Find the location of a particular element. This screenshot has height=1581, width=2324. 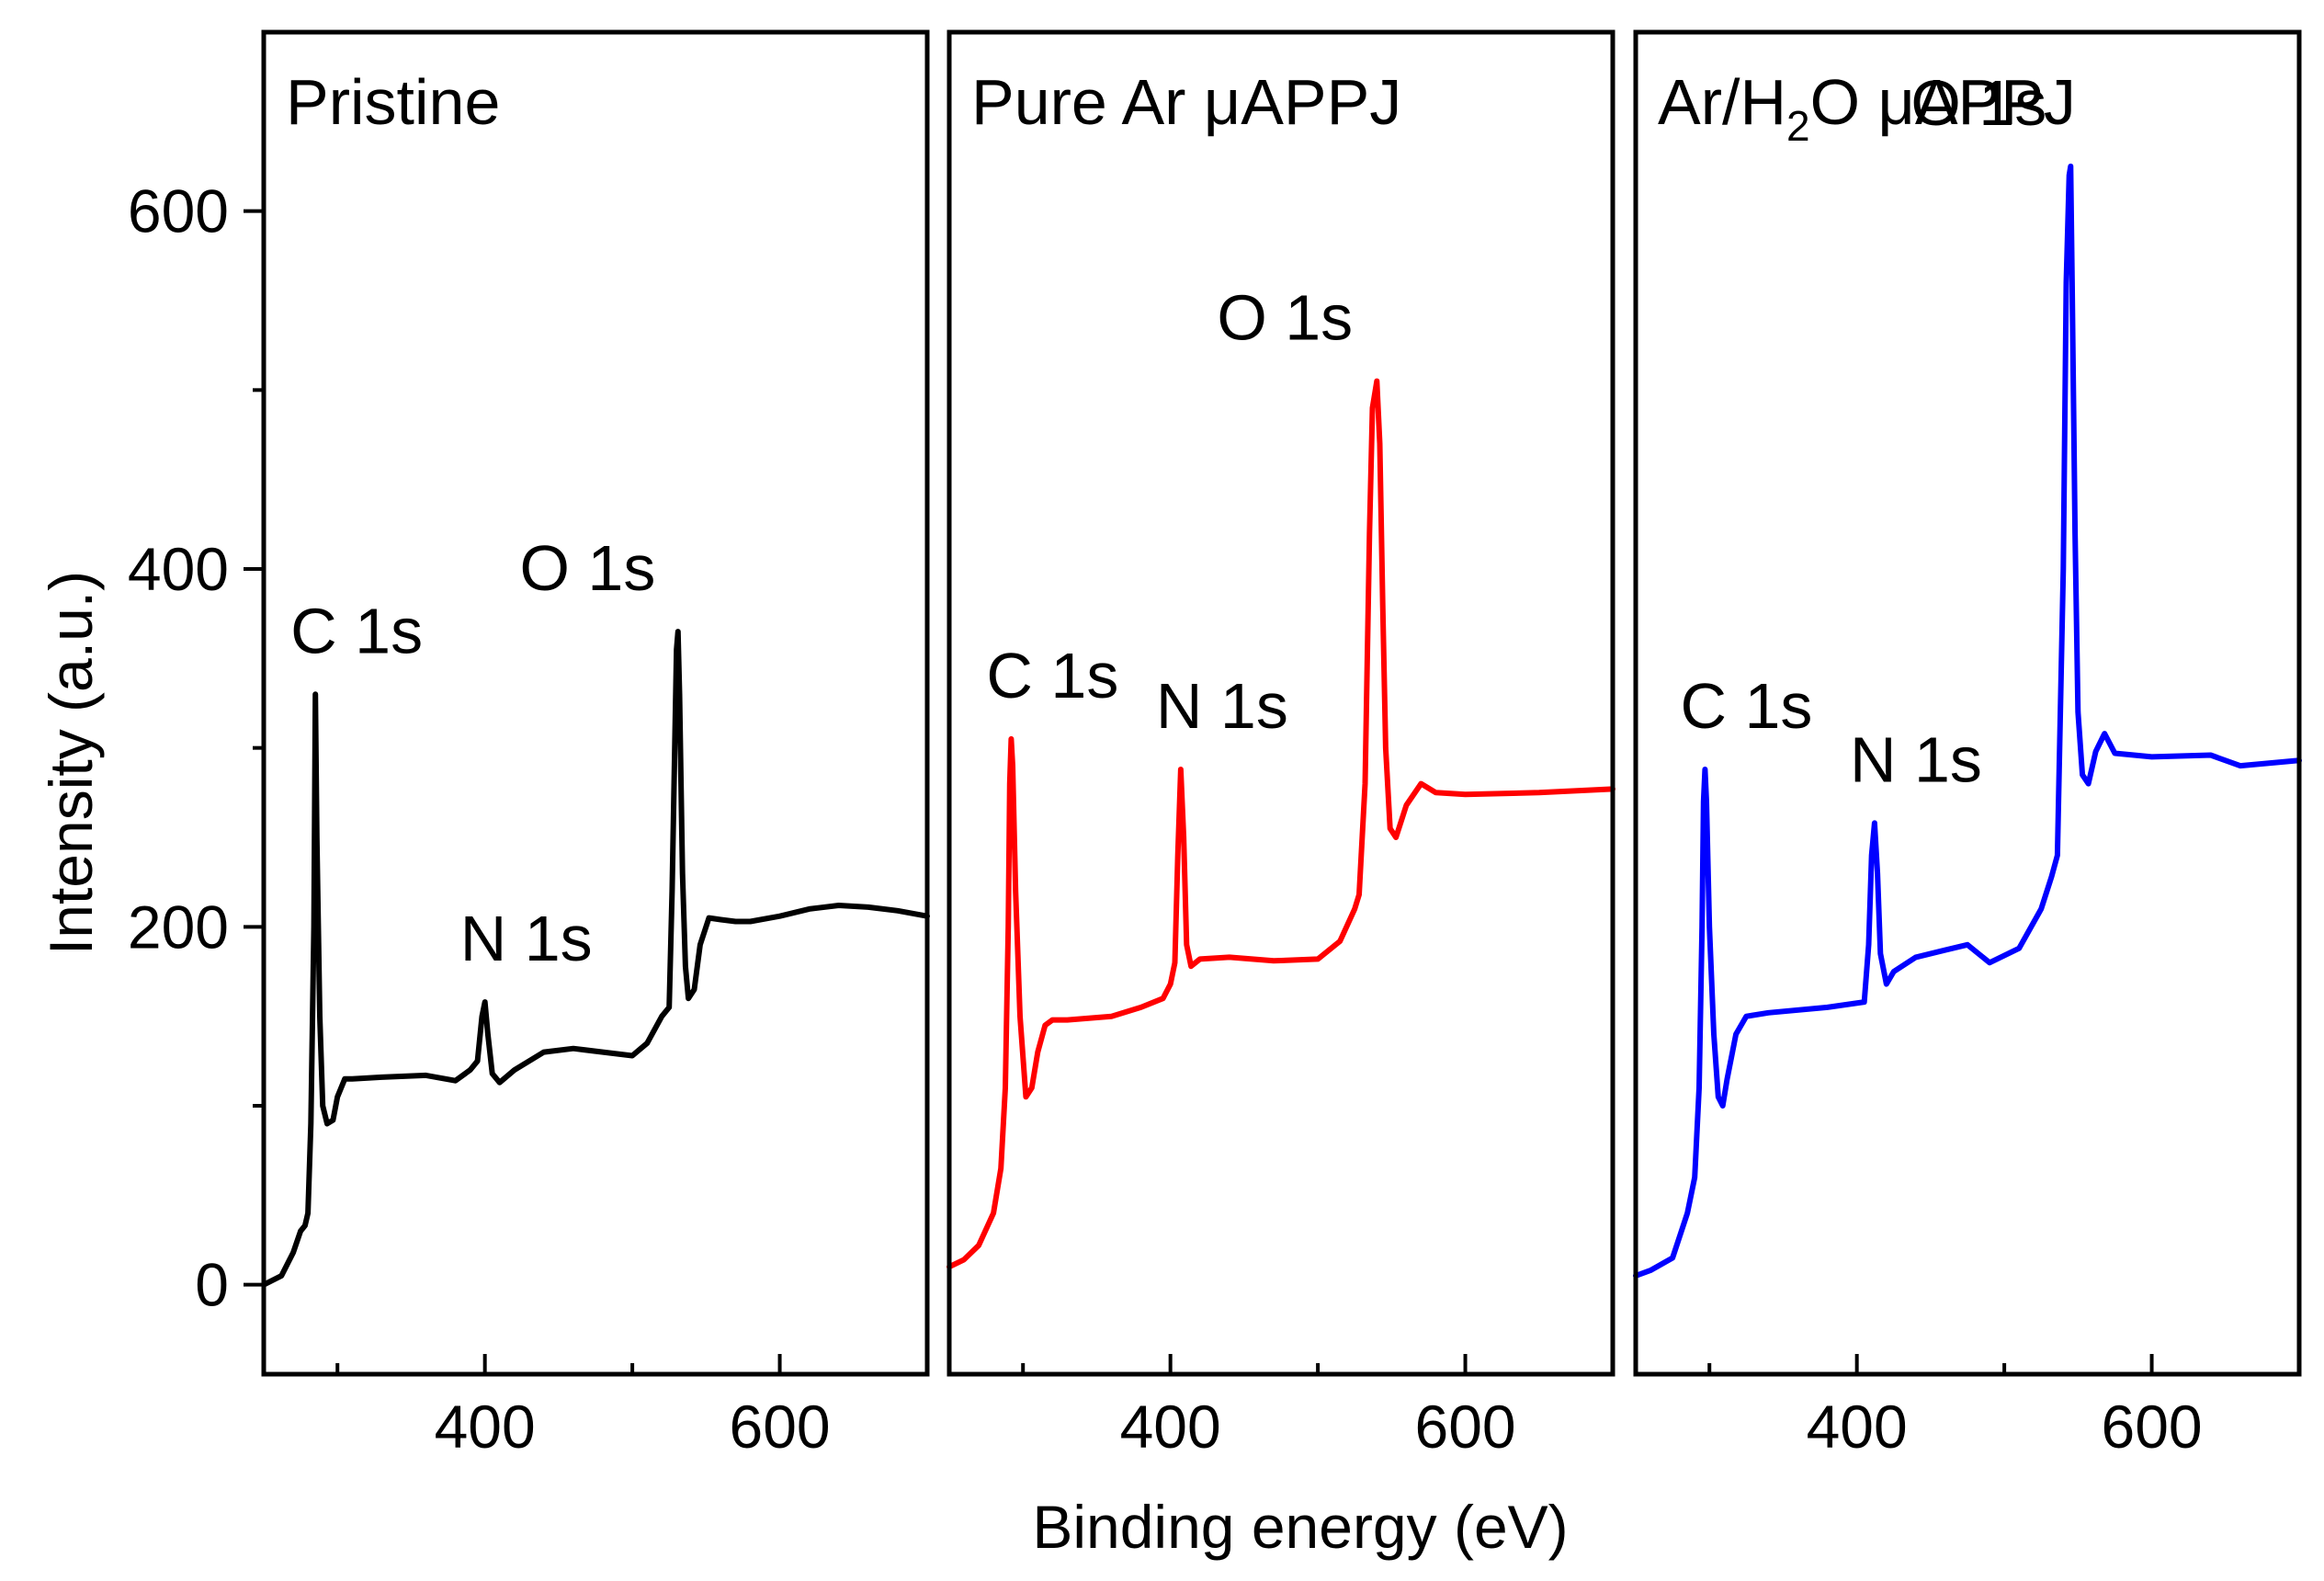

y-tick-label: 200 is located at coordinates (178, 927).